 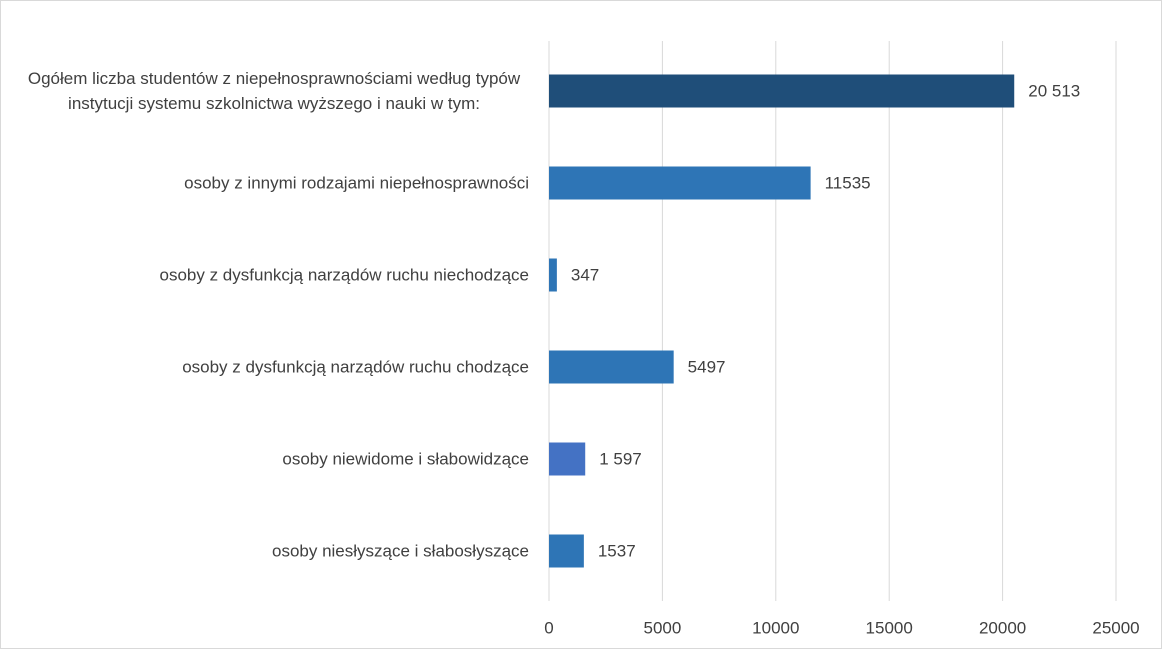 What do you see at coordinates (617, 550) in the screenshot?
I see `data-label: 1537` at bounding box center [617, 550].